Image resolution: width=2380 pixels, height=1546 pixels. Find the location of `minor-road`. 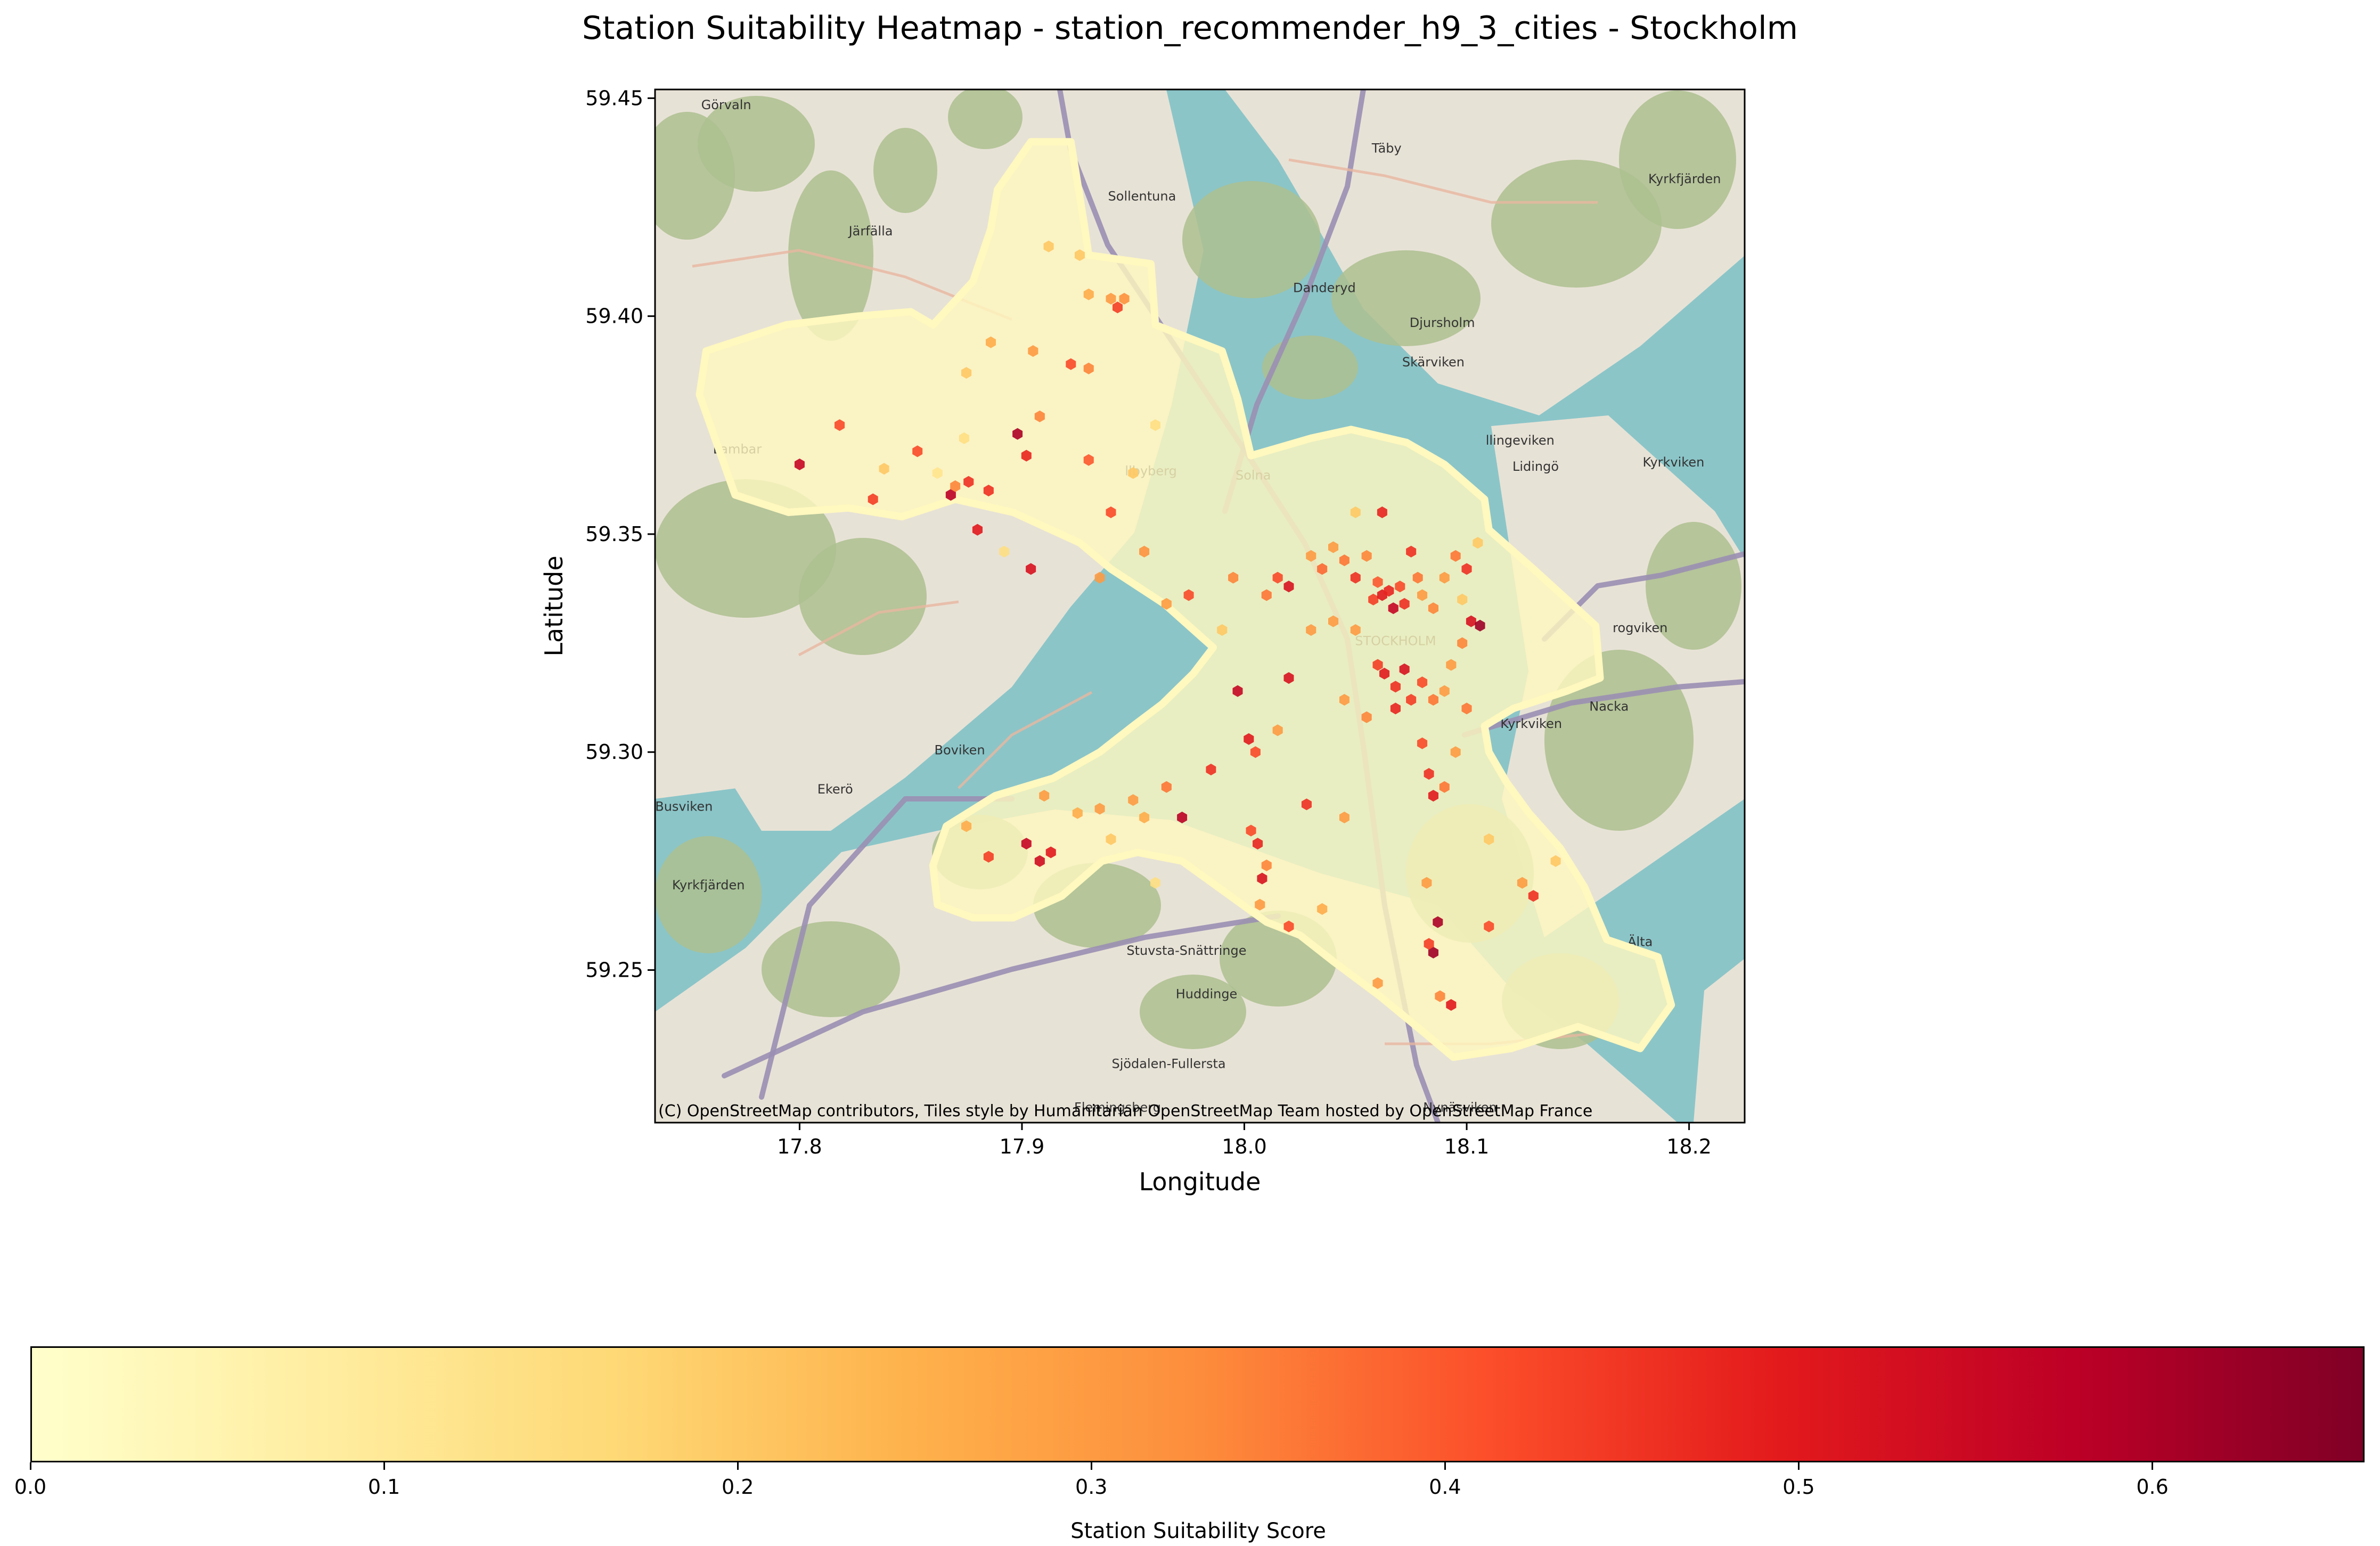

minor-road is located at coordinates (1443, 181).